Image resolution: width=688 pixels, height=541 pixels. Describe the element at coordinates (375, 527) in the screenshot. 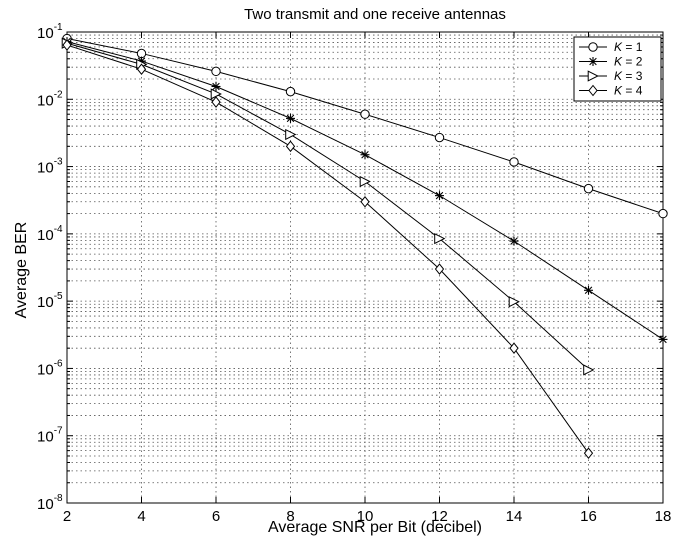

I see `x-axis-label: Average SNR per Bit (decibel)` at that location.